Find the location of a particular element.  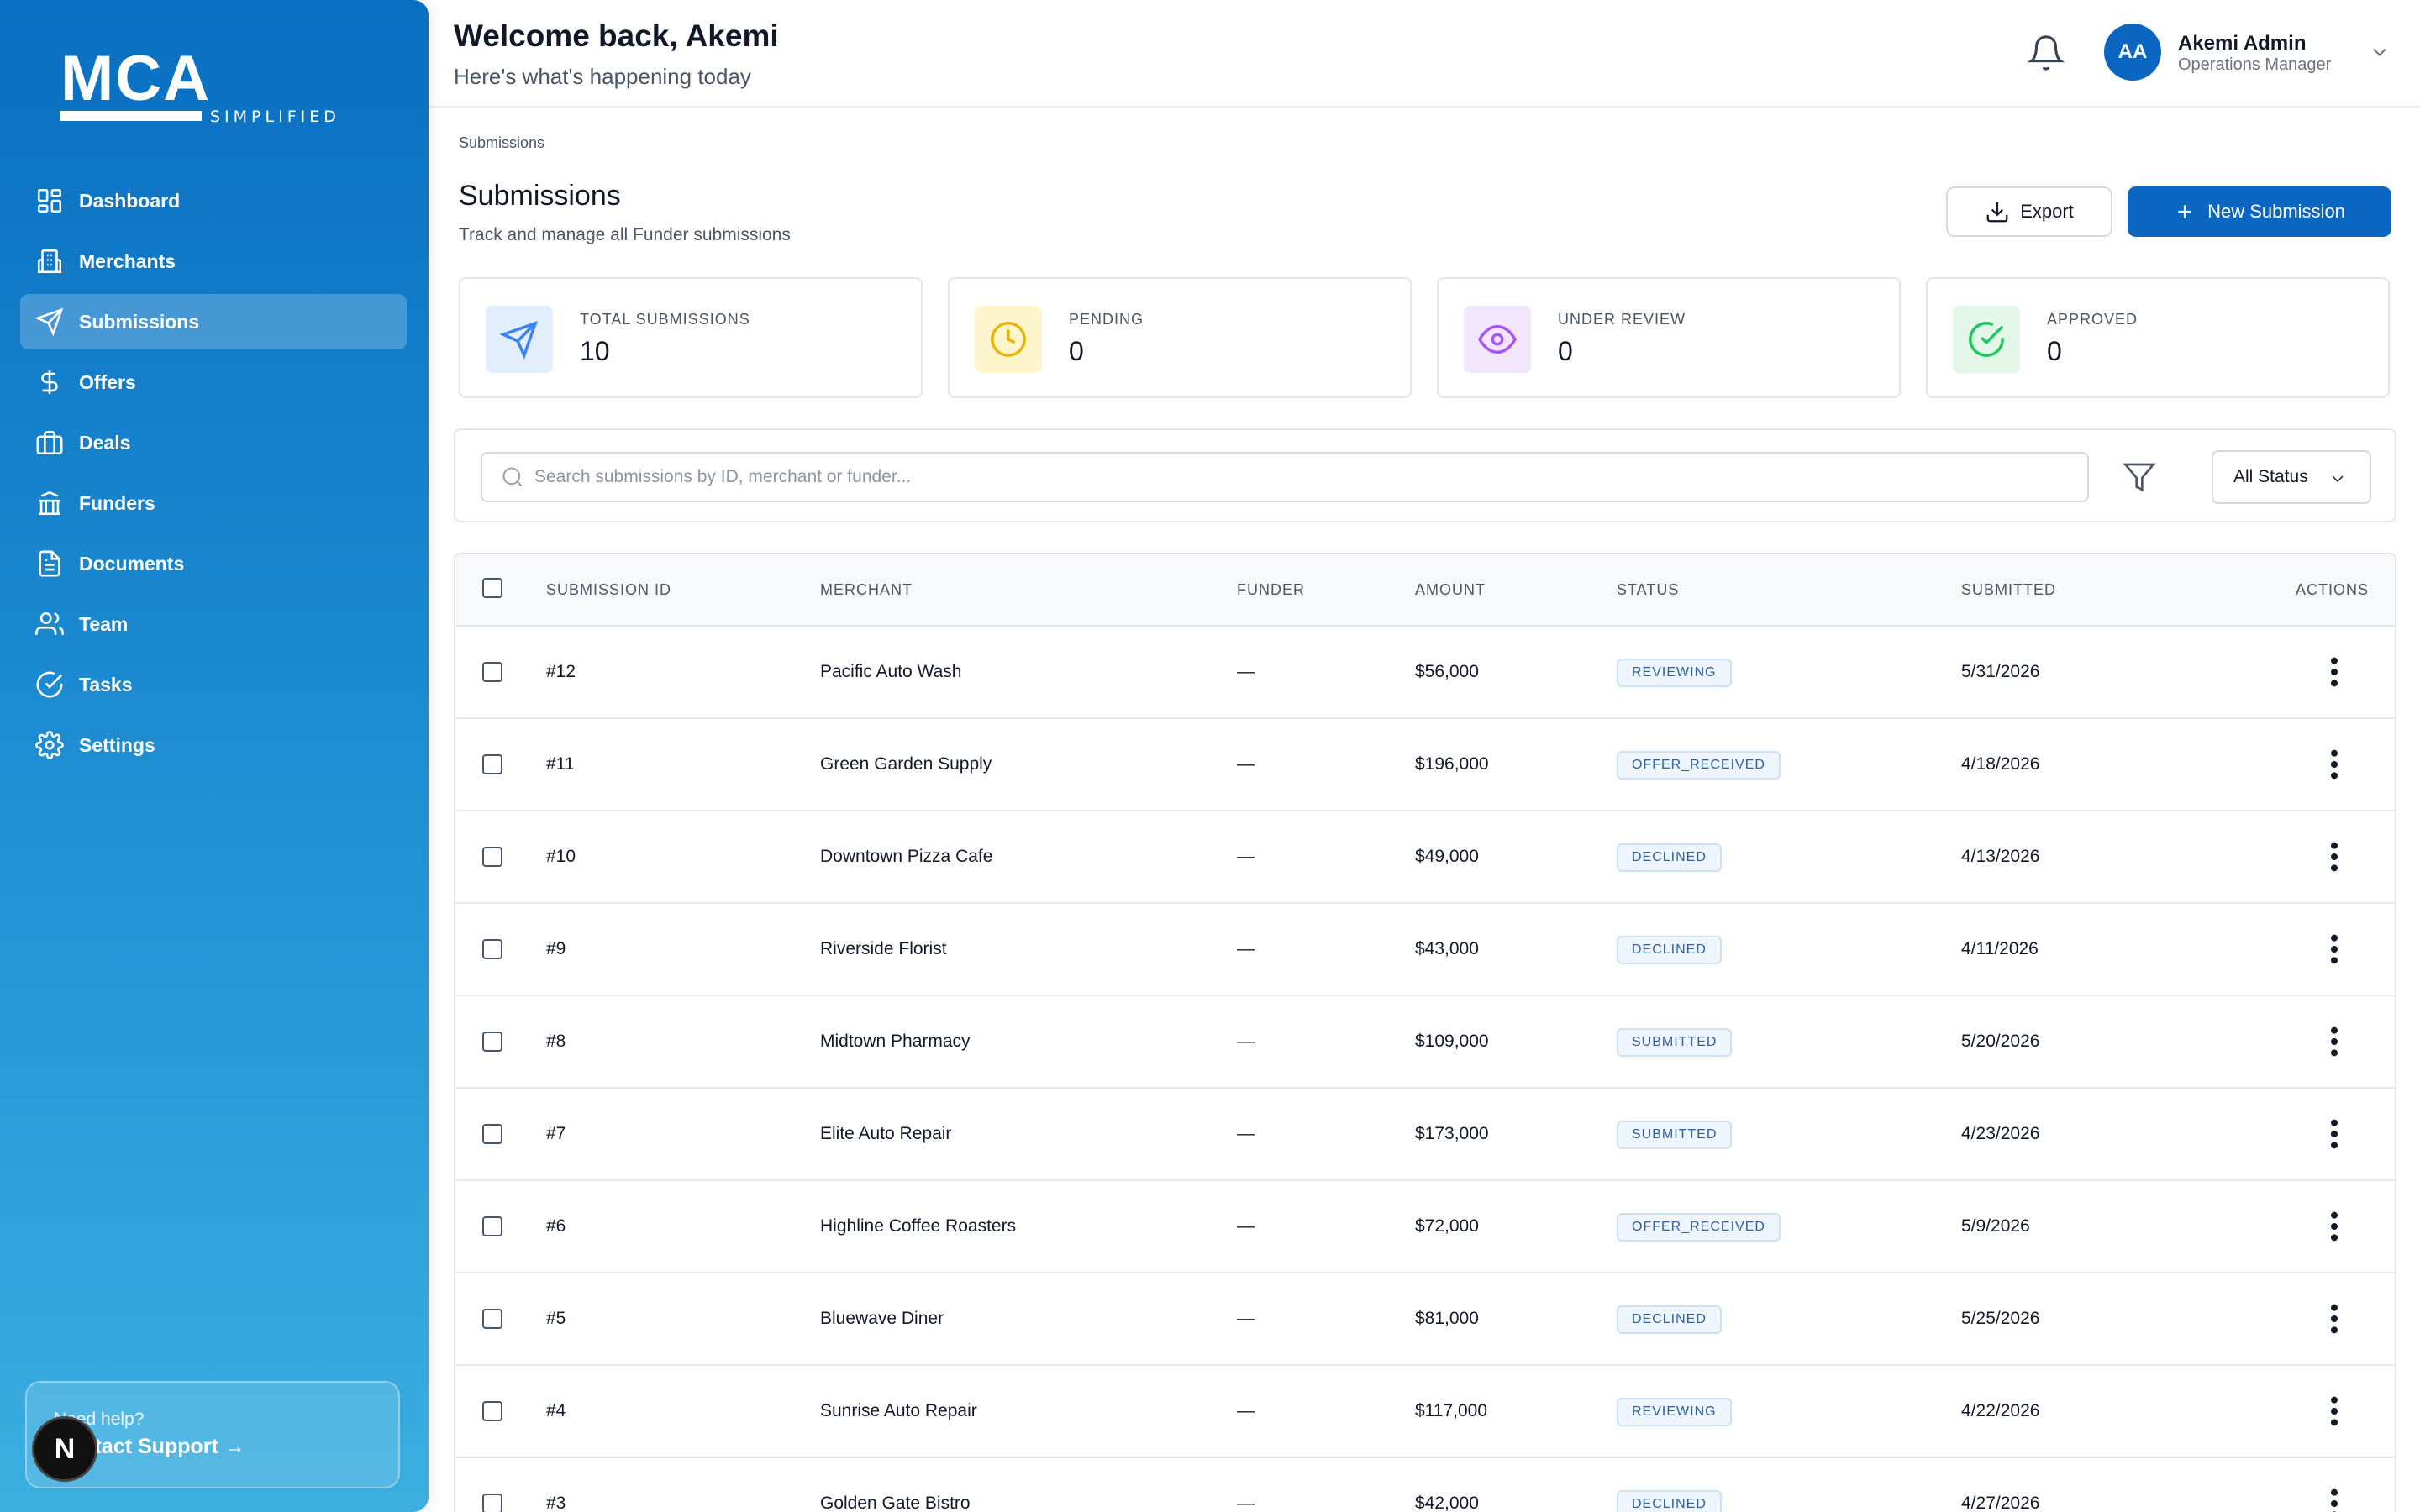

stat-label: TOTAL SUBMISSIONS is located at coordinates (665, 319).